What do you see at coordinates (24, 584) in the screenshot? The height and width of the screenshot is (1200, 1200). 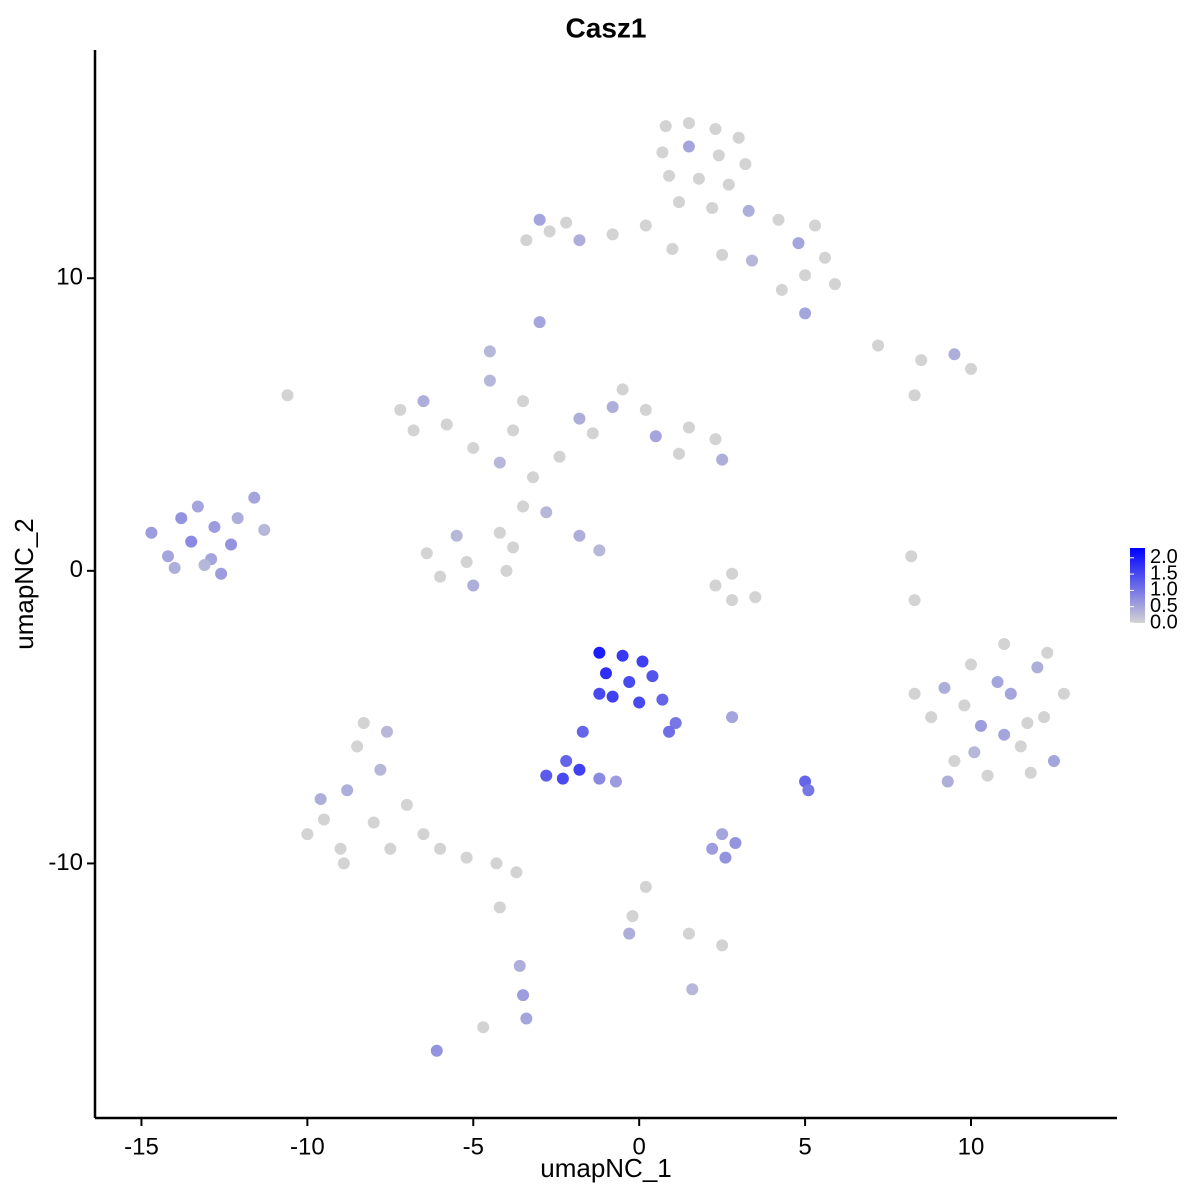 I see `y-axis-label: umapNC_2` at bounding box center [24, 584].